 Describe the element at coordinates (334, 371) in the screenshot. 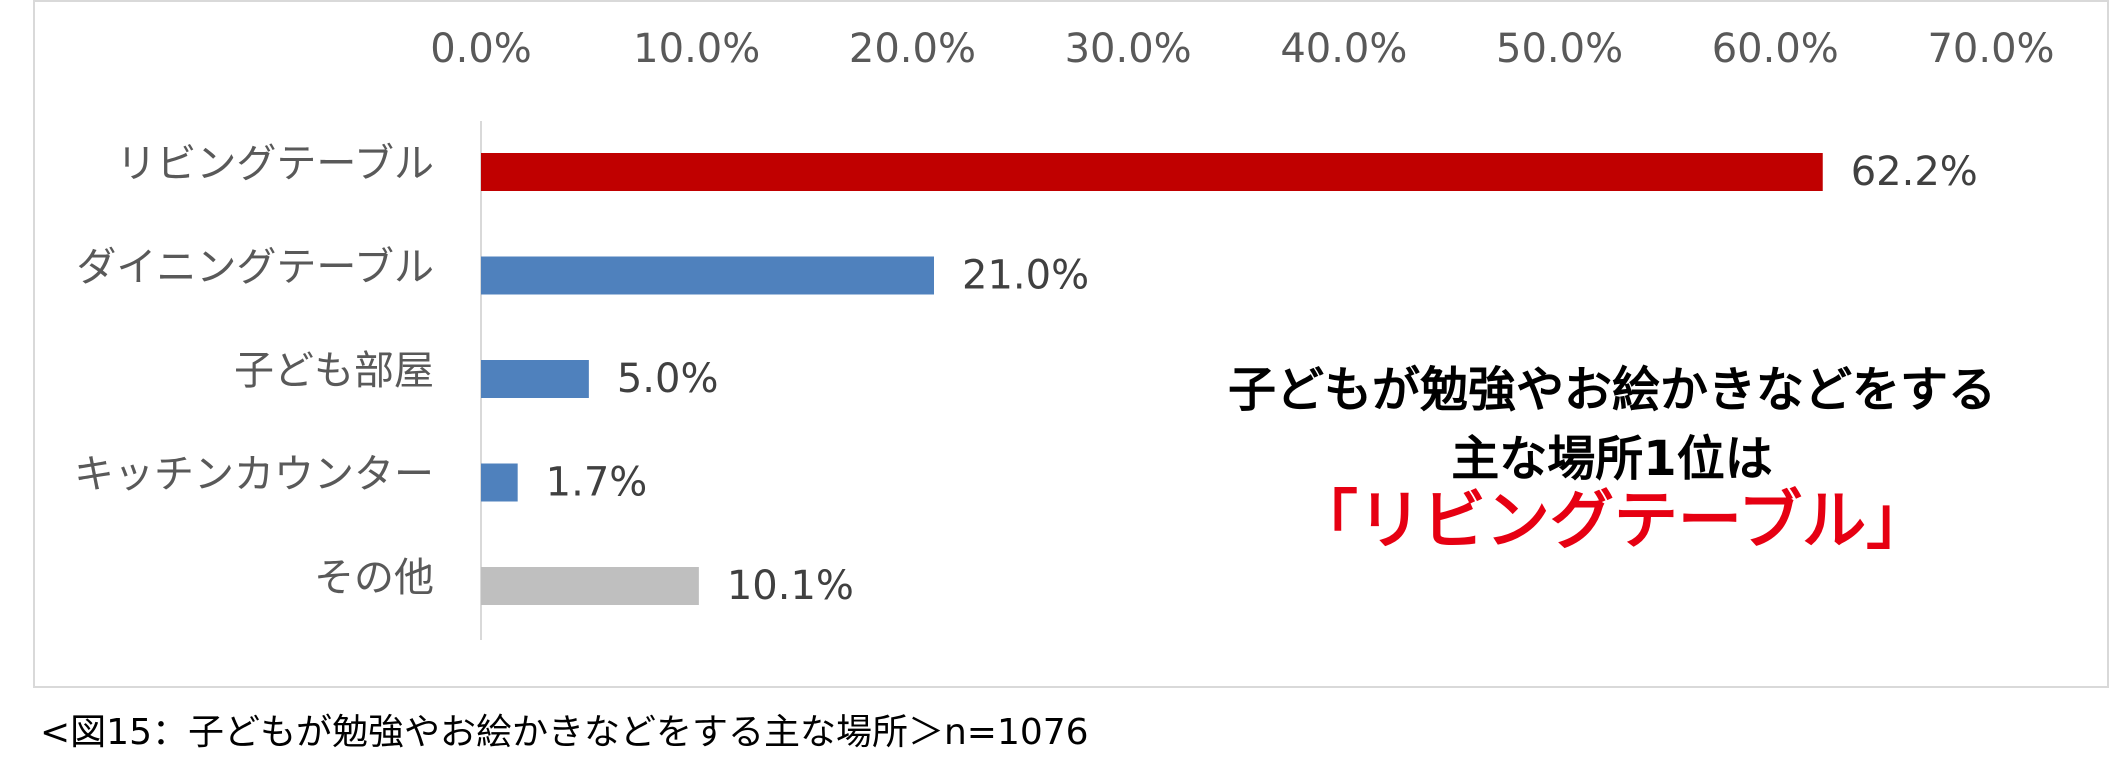

I see `y-tick-label: 子ども部屋` at that location.